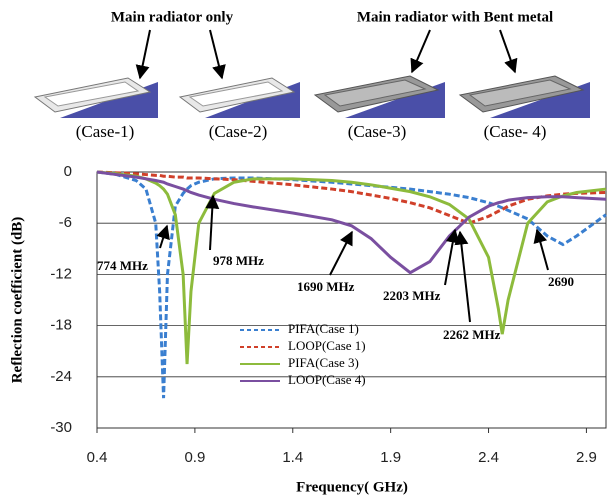  What do you see at coordinates (61, 427) in the screenshot?
I see `y-tick-label: -30` at bounding box center [61, 427].